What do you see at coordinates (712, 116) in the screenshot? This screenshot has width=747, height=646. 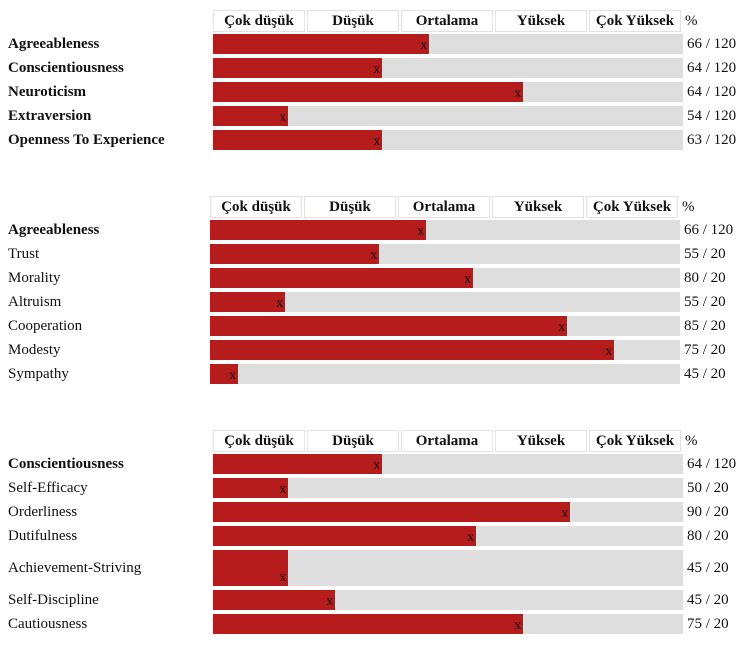 I see `trait-score: 54 / 120` at bounding box center [712, 116].